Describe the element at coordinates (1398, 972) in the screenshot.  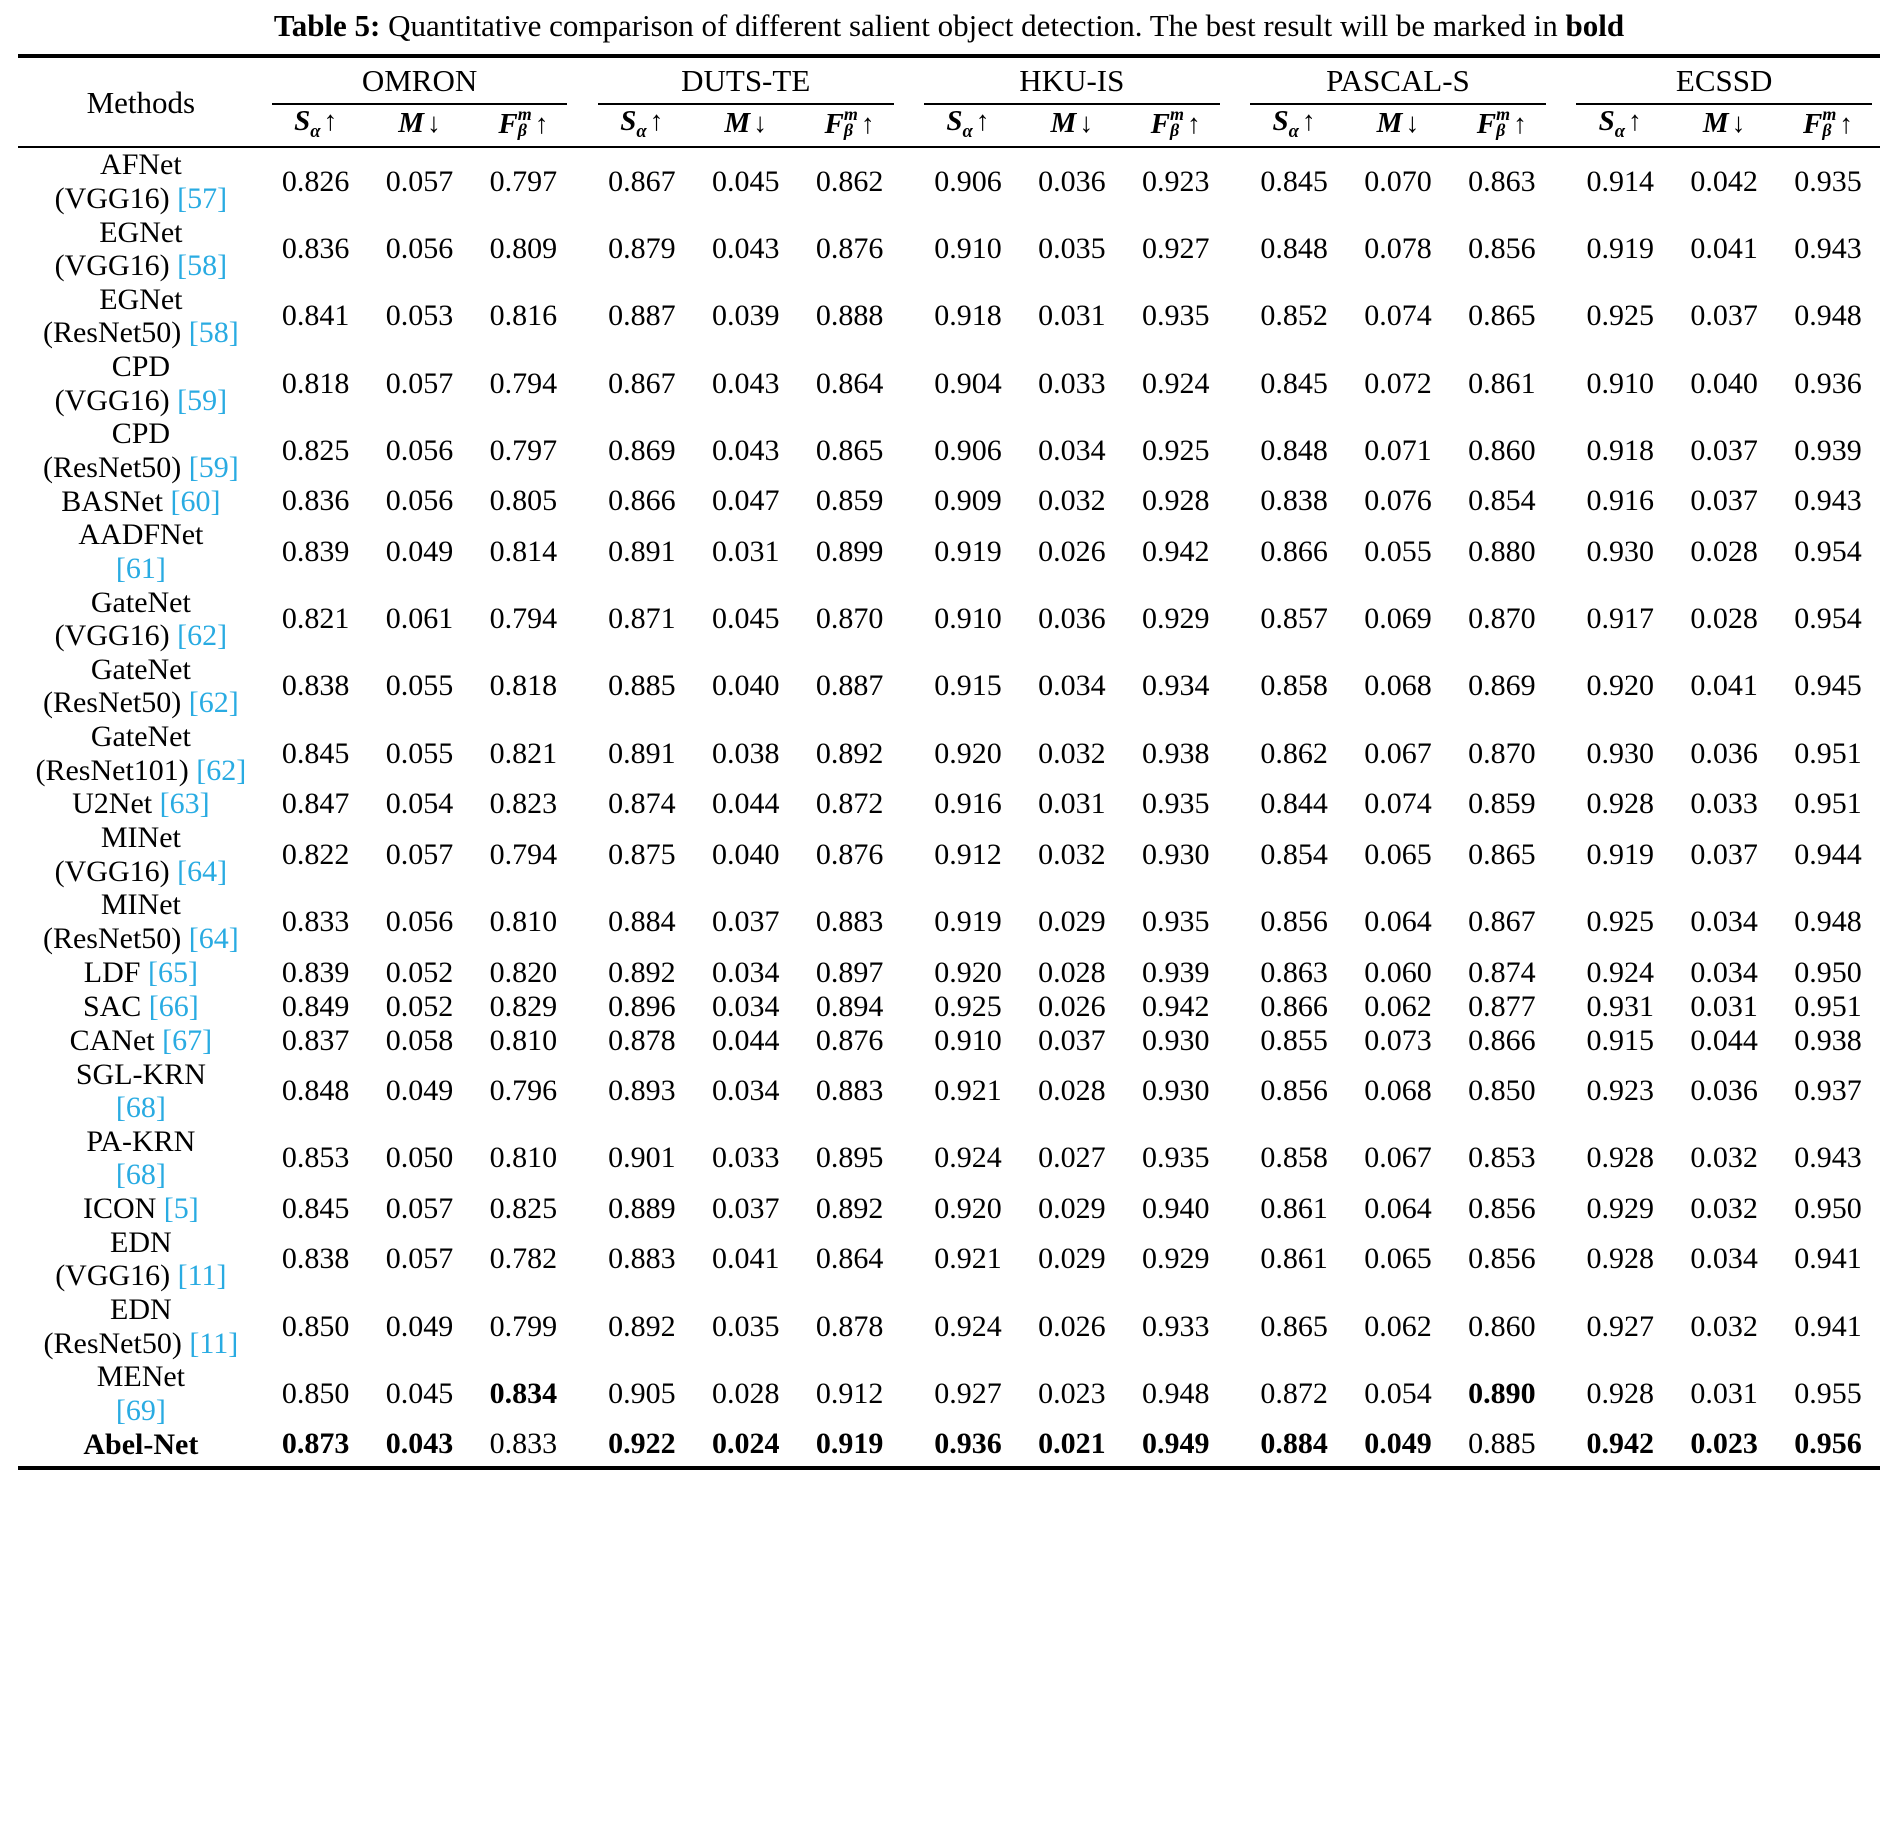
I see `value-cell: 0.060` at that location.